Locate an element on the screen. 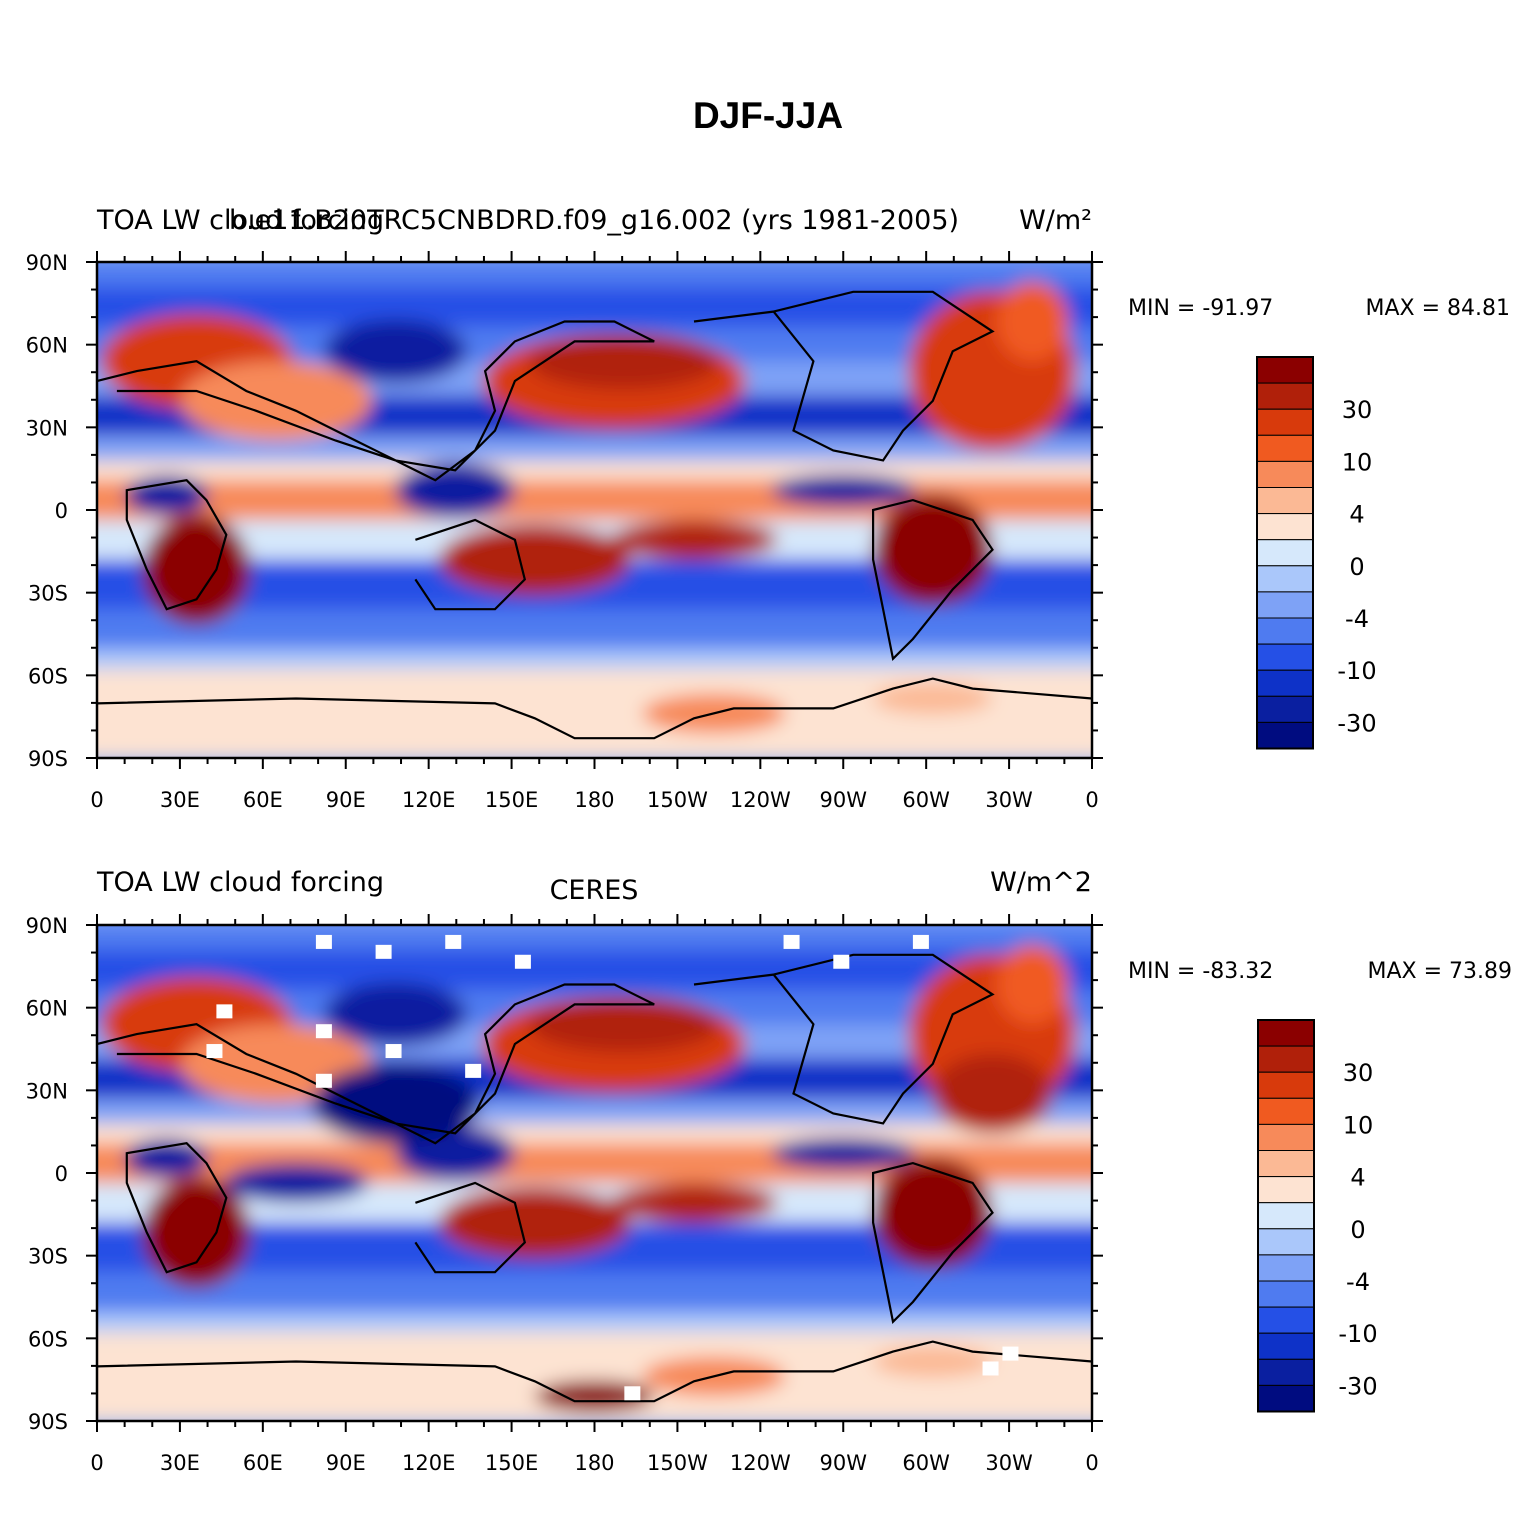 The height and width of the screenshot is (1538, 1536). colorbar-label: 30 is located at coordinates (1357, 410).